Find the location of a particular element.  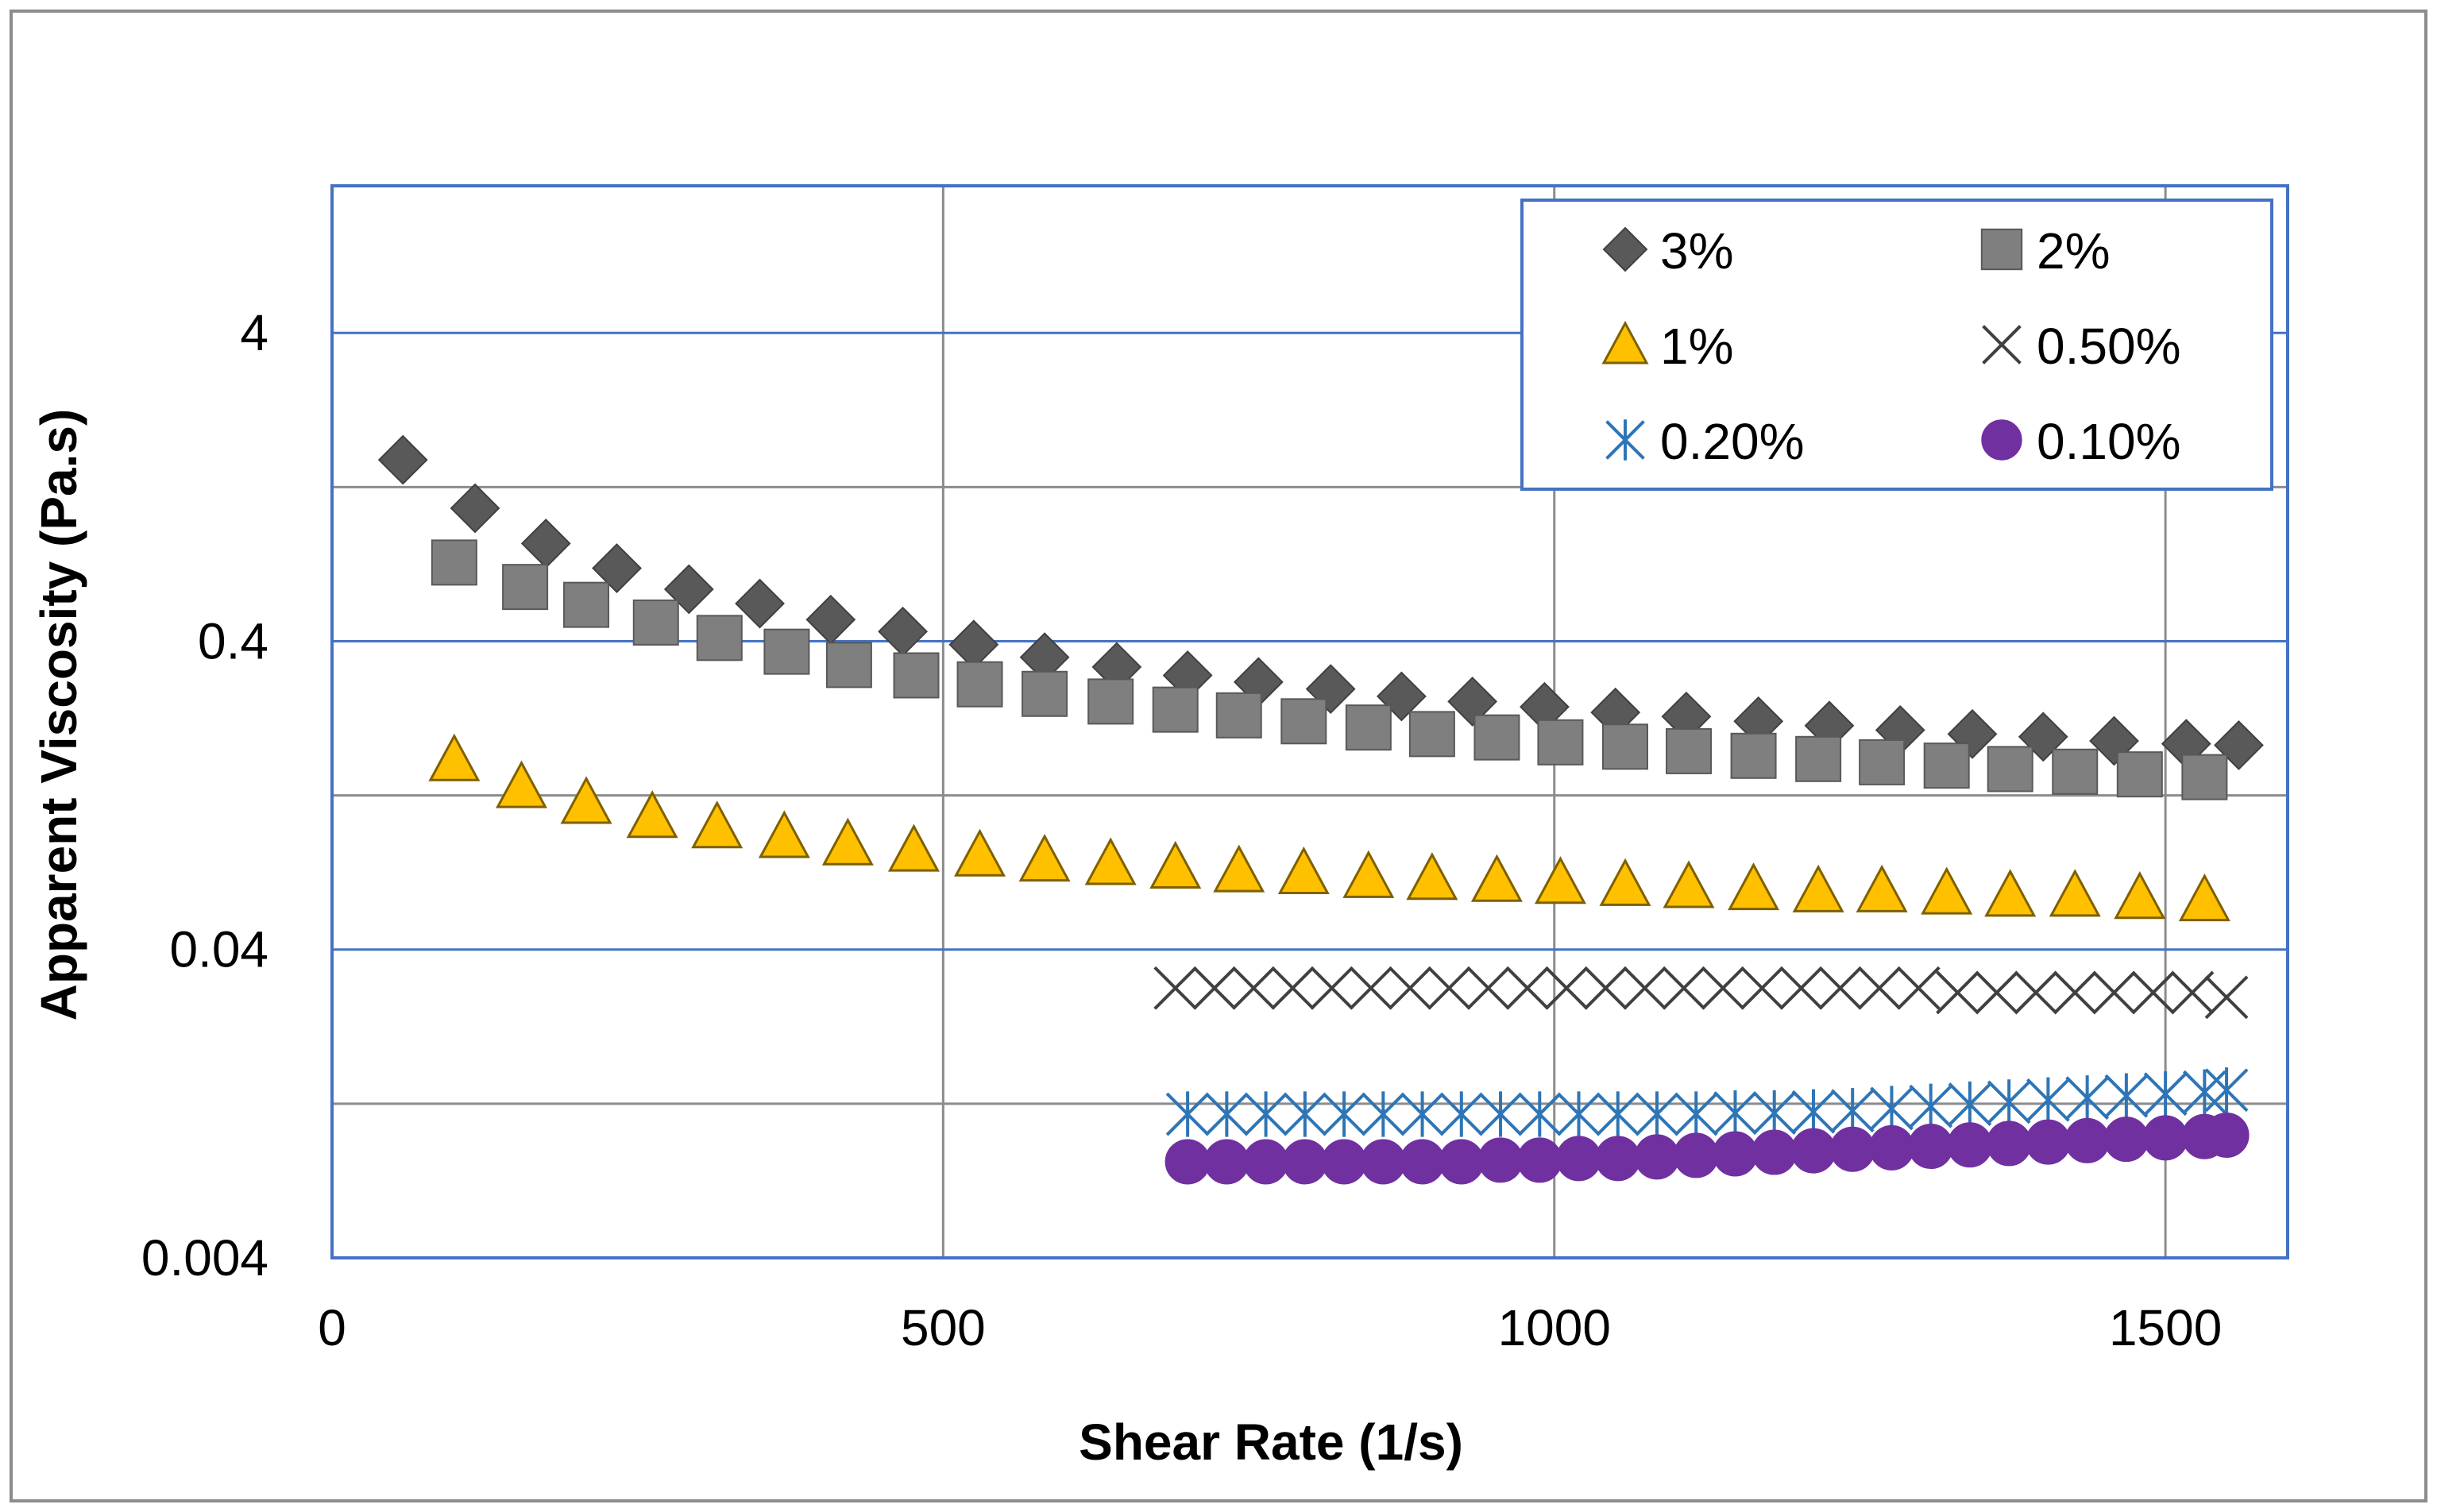

legend-label: 1% is located at coordinates (1697, 346).